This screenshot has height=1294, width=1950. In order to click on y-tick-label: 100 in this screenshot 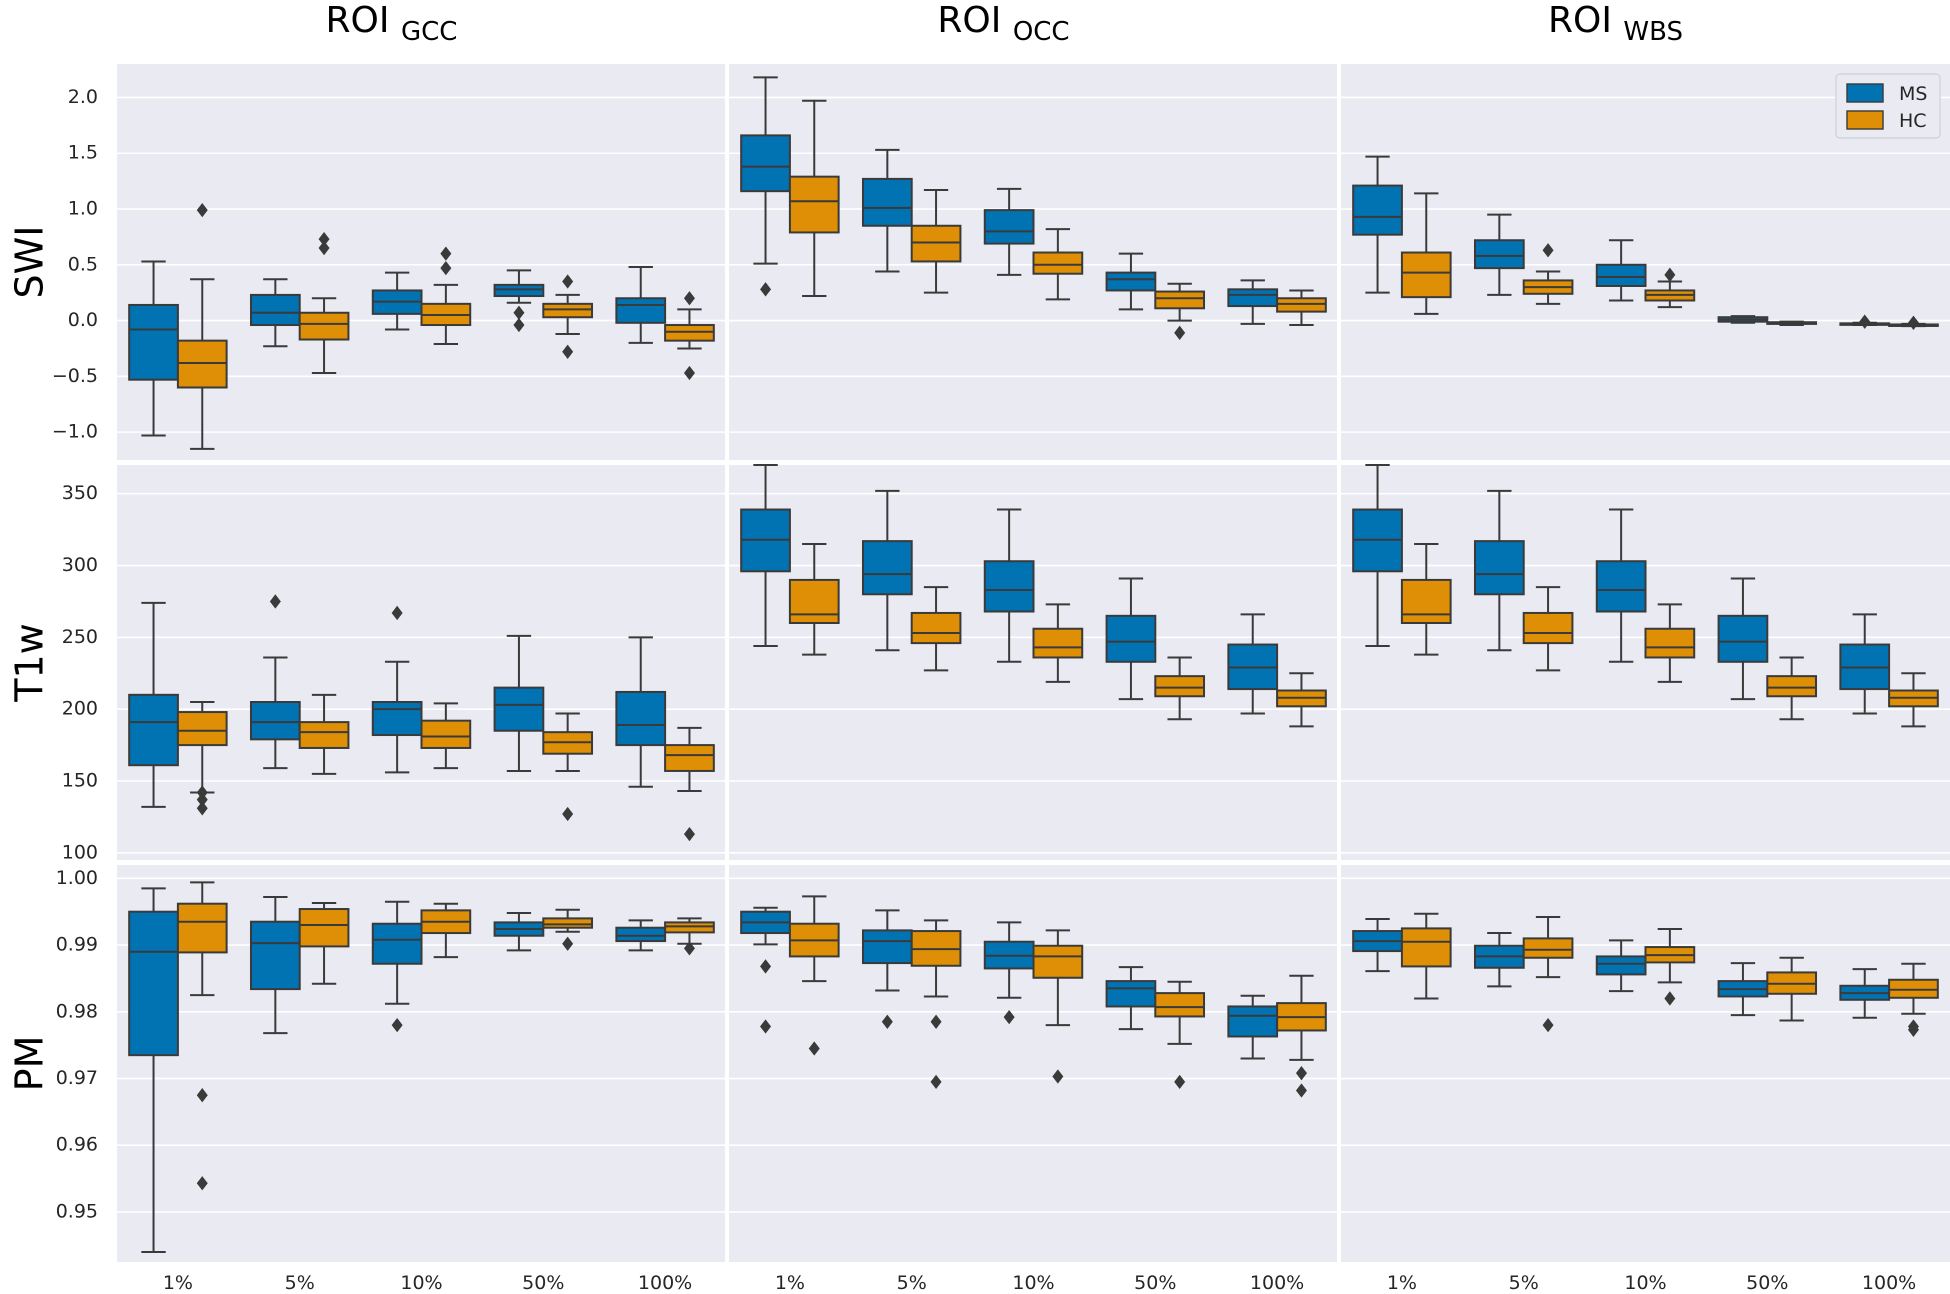, I will do `click(80, 852)`.